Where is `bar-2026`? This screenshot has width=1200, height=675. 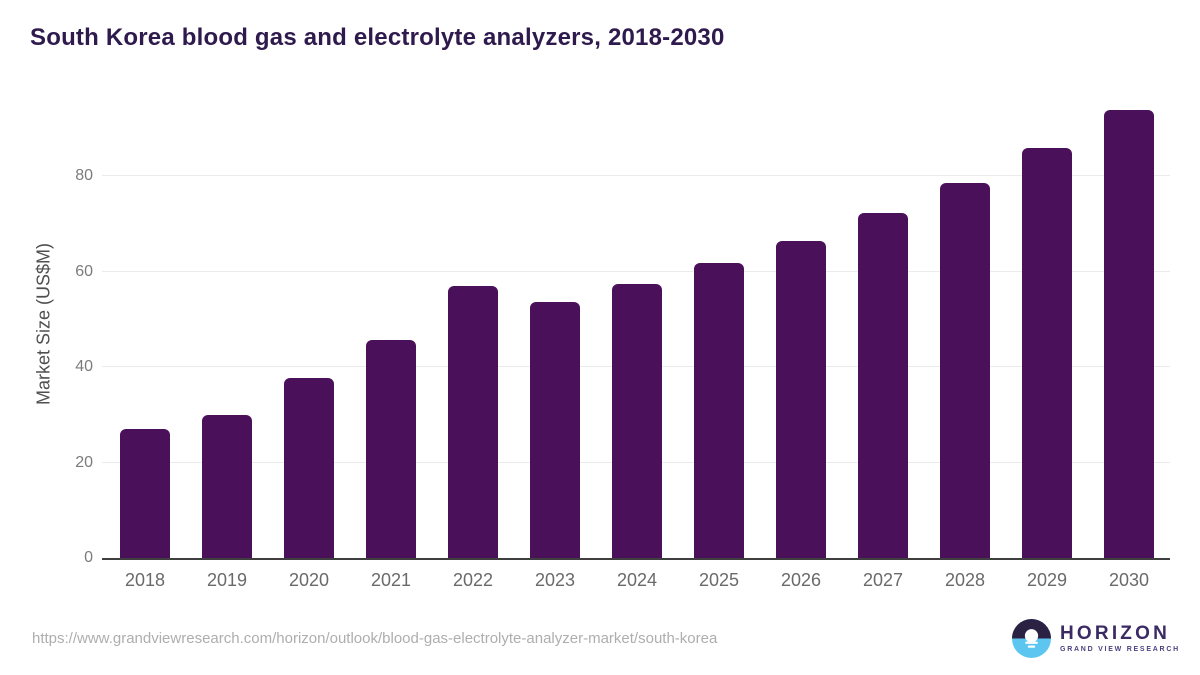
bar-2026 is located at coordinates (801, 399).